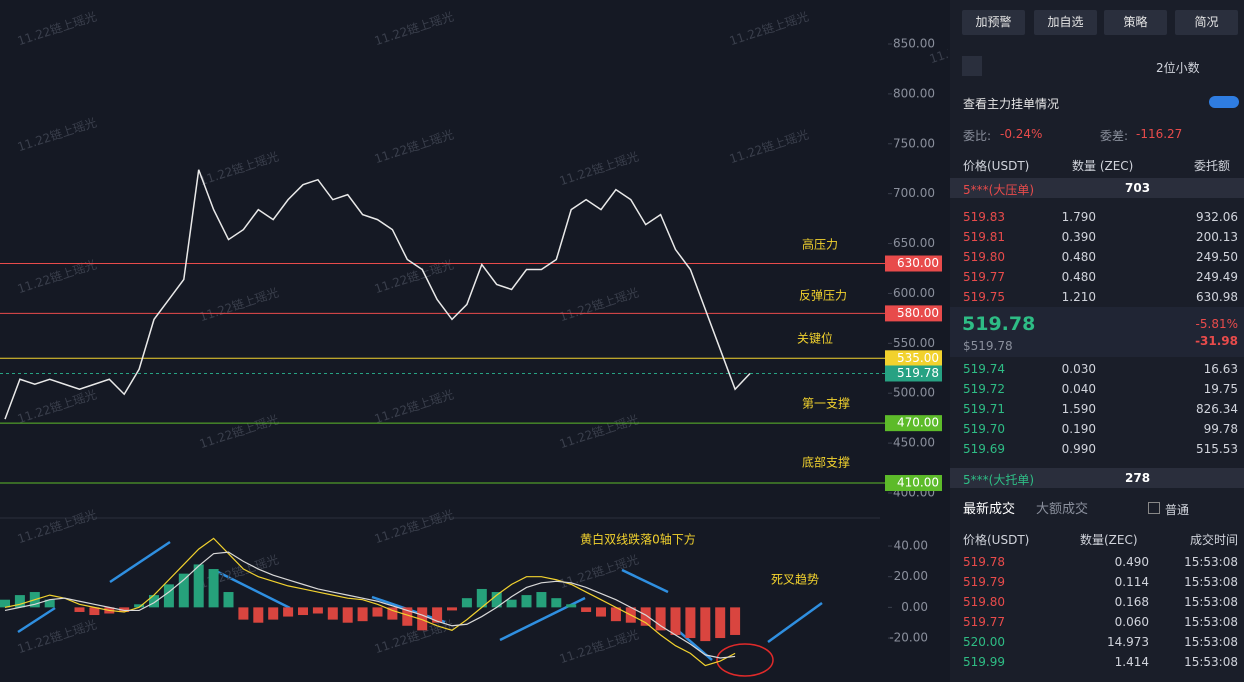 The height and width of the screenshot is (682, 1244). Describe the element at coordinates (1159, 134) in the screenshot. I see `diff: -116.27` at that location.